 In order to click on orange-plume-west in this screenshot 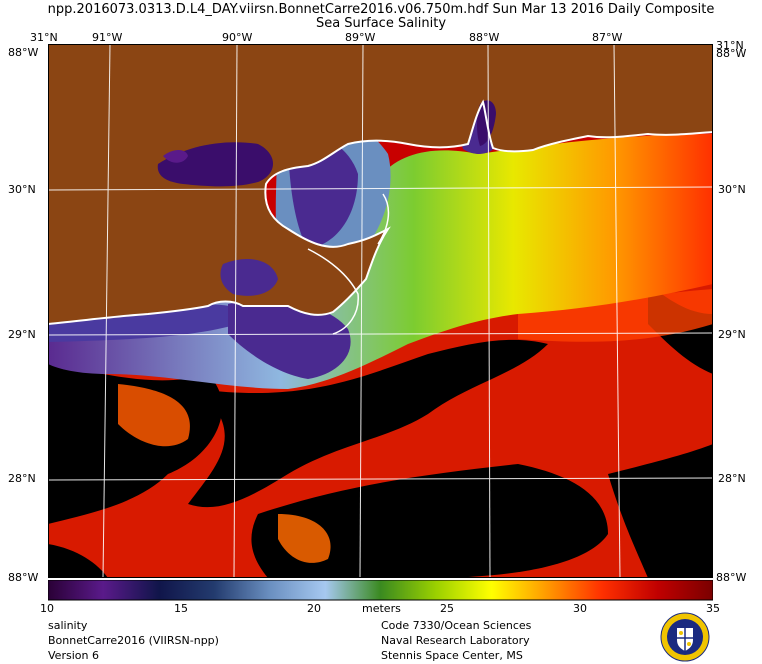, I will do `click(154, 415)`.